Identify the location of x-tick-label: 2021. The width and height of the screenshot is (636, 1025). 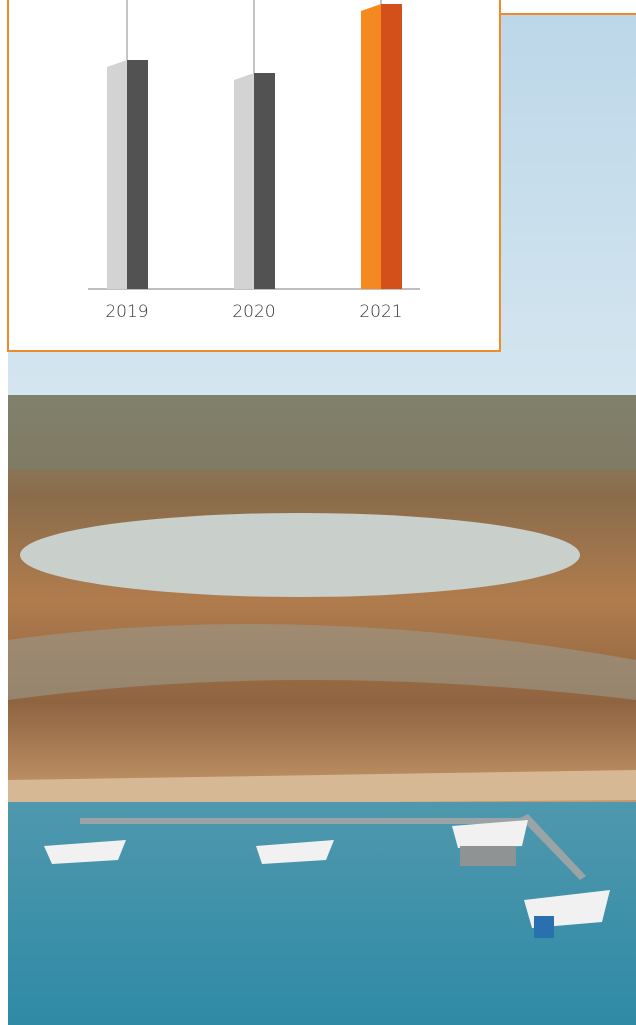
(380, 312).